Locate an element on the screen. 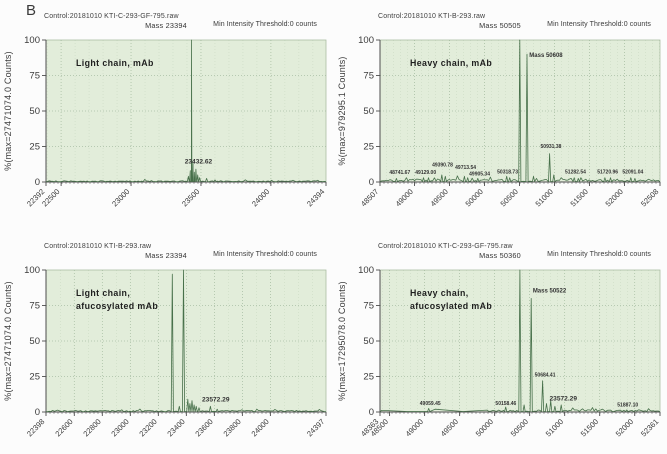  peak-label: 50684.41 is located at coordinates (545, 376).